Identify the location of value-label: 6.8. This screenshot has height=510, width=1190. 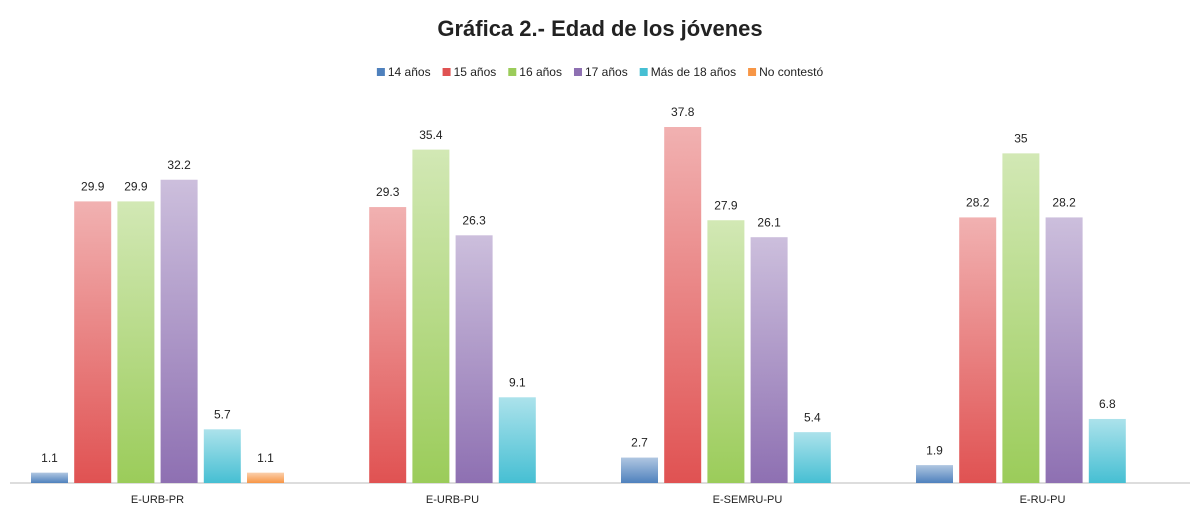
(1107, 404).